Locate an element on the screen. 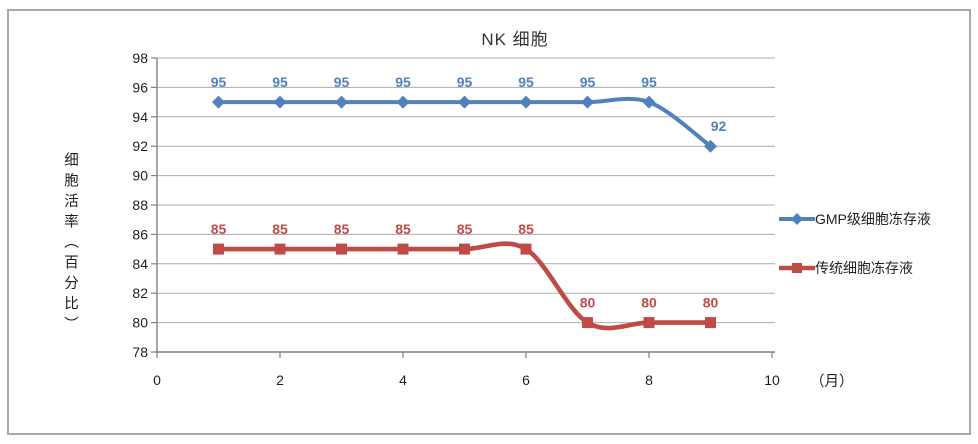  legend: GMP级细胞冻存液 传统细胞冻存液 is located at coordinates (855, 243).